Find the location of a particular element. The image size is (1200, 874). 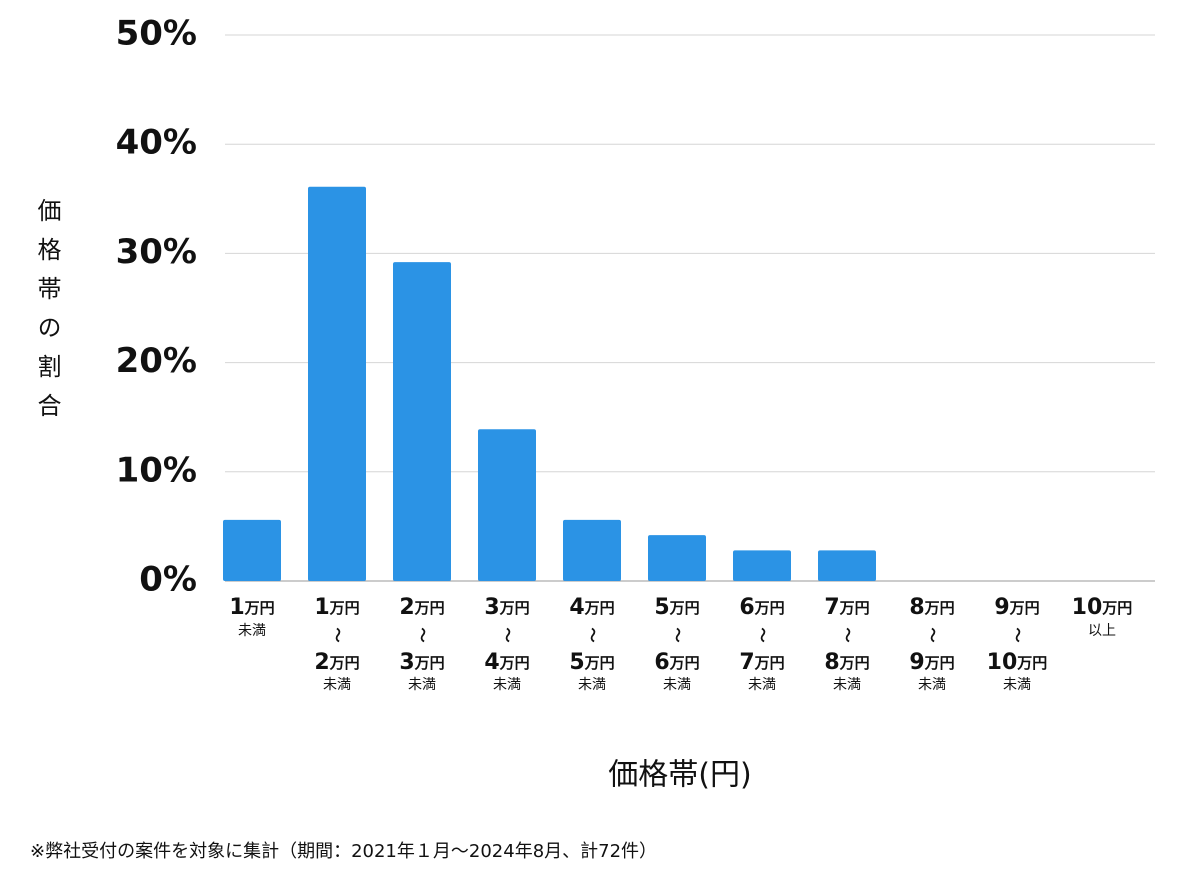

y-tick-label: 20% is located at coordinates (156, 361).